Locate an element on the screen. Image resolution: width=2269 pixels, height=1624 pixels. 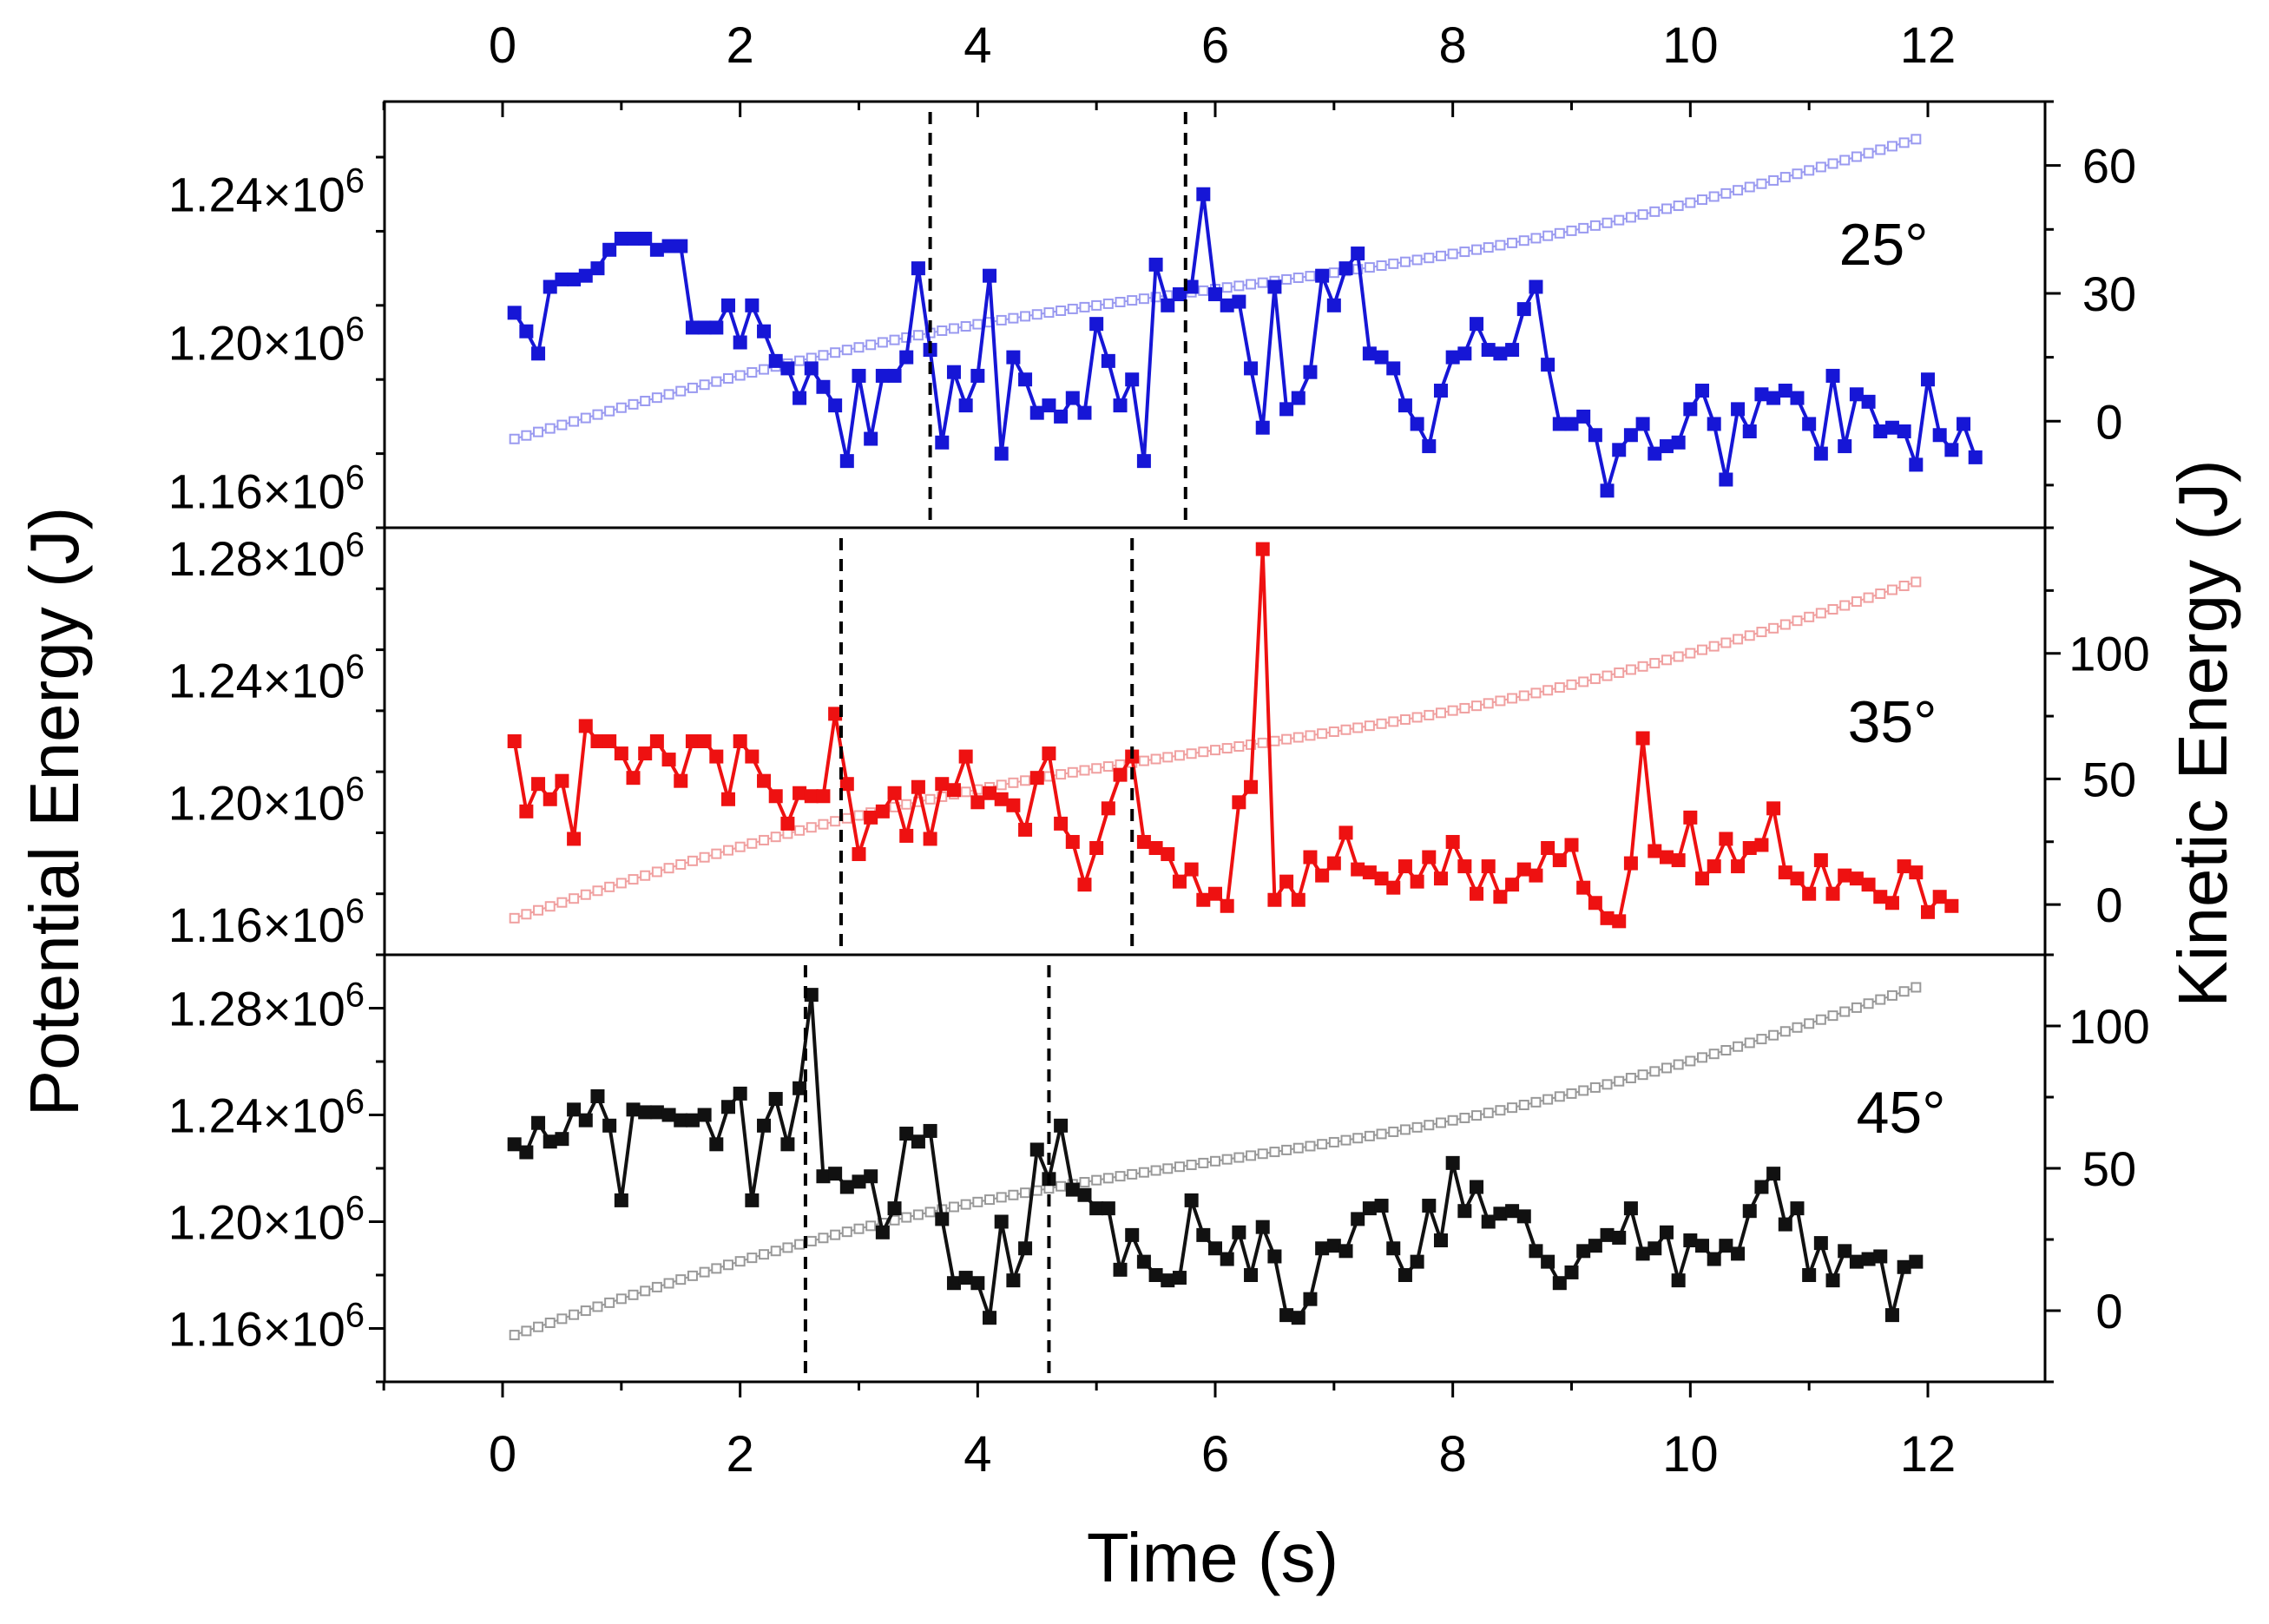
y-tick-label-left: 1.16×10⁶ is located at coordinates (266, 488).